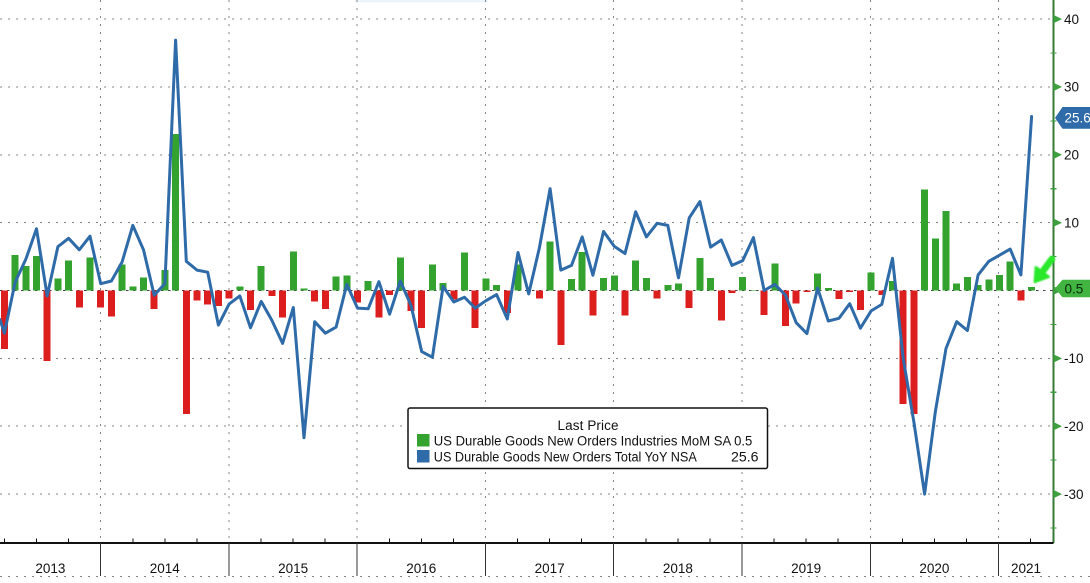 Image resolution: width=1090 pixels, height=583 pixels. I want to click on svg-text: 2017, so click(550, 568).